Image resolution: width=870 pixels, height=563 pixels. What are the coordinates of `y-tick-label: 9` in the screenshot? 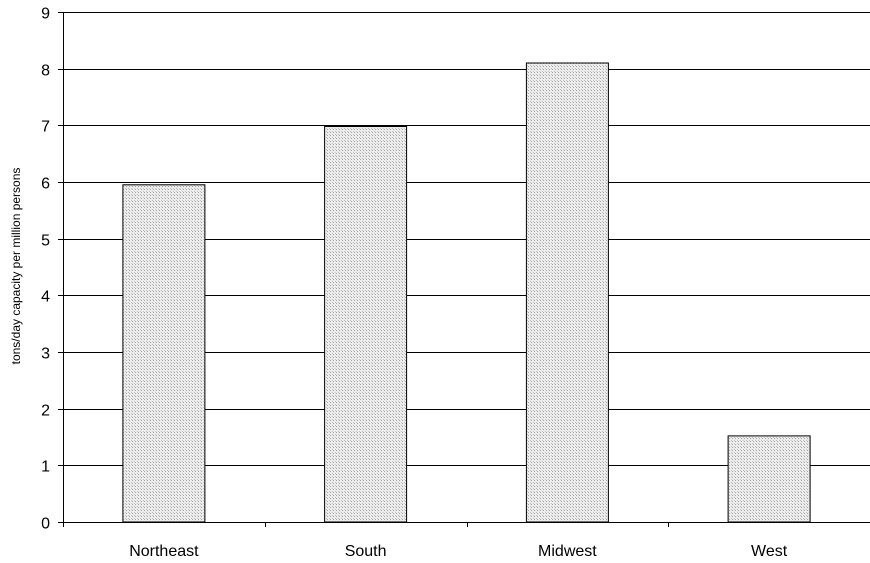 It's located at (45, 14).